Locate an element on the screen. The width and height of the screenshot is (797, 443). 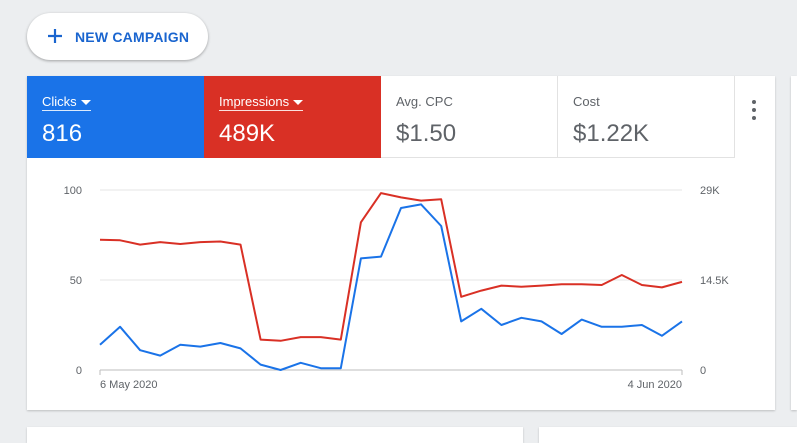
metric-impressions-label: Impressions is located at coordinates (254, 101).